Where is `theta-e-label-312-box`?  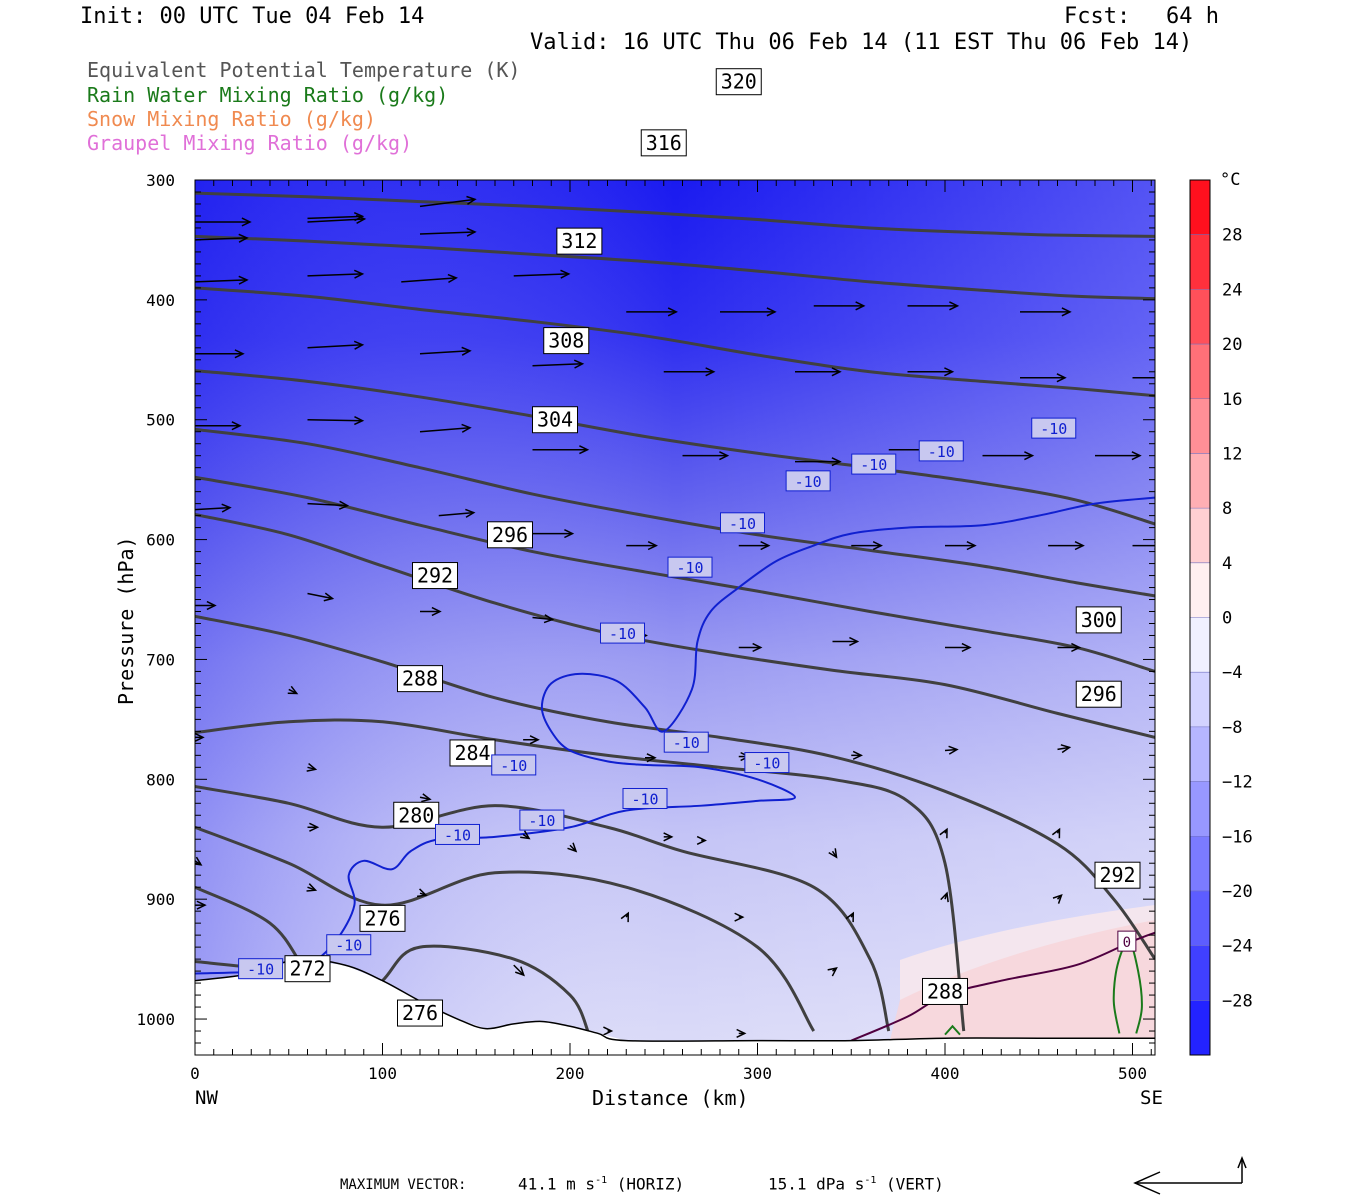
theta-e-label-312-box is located at coordinates (579, 241).